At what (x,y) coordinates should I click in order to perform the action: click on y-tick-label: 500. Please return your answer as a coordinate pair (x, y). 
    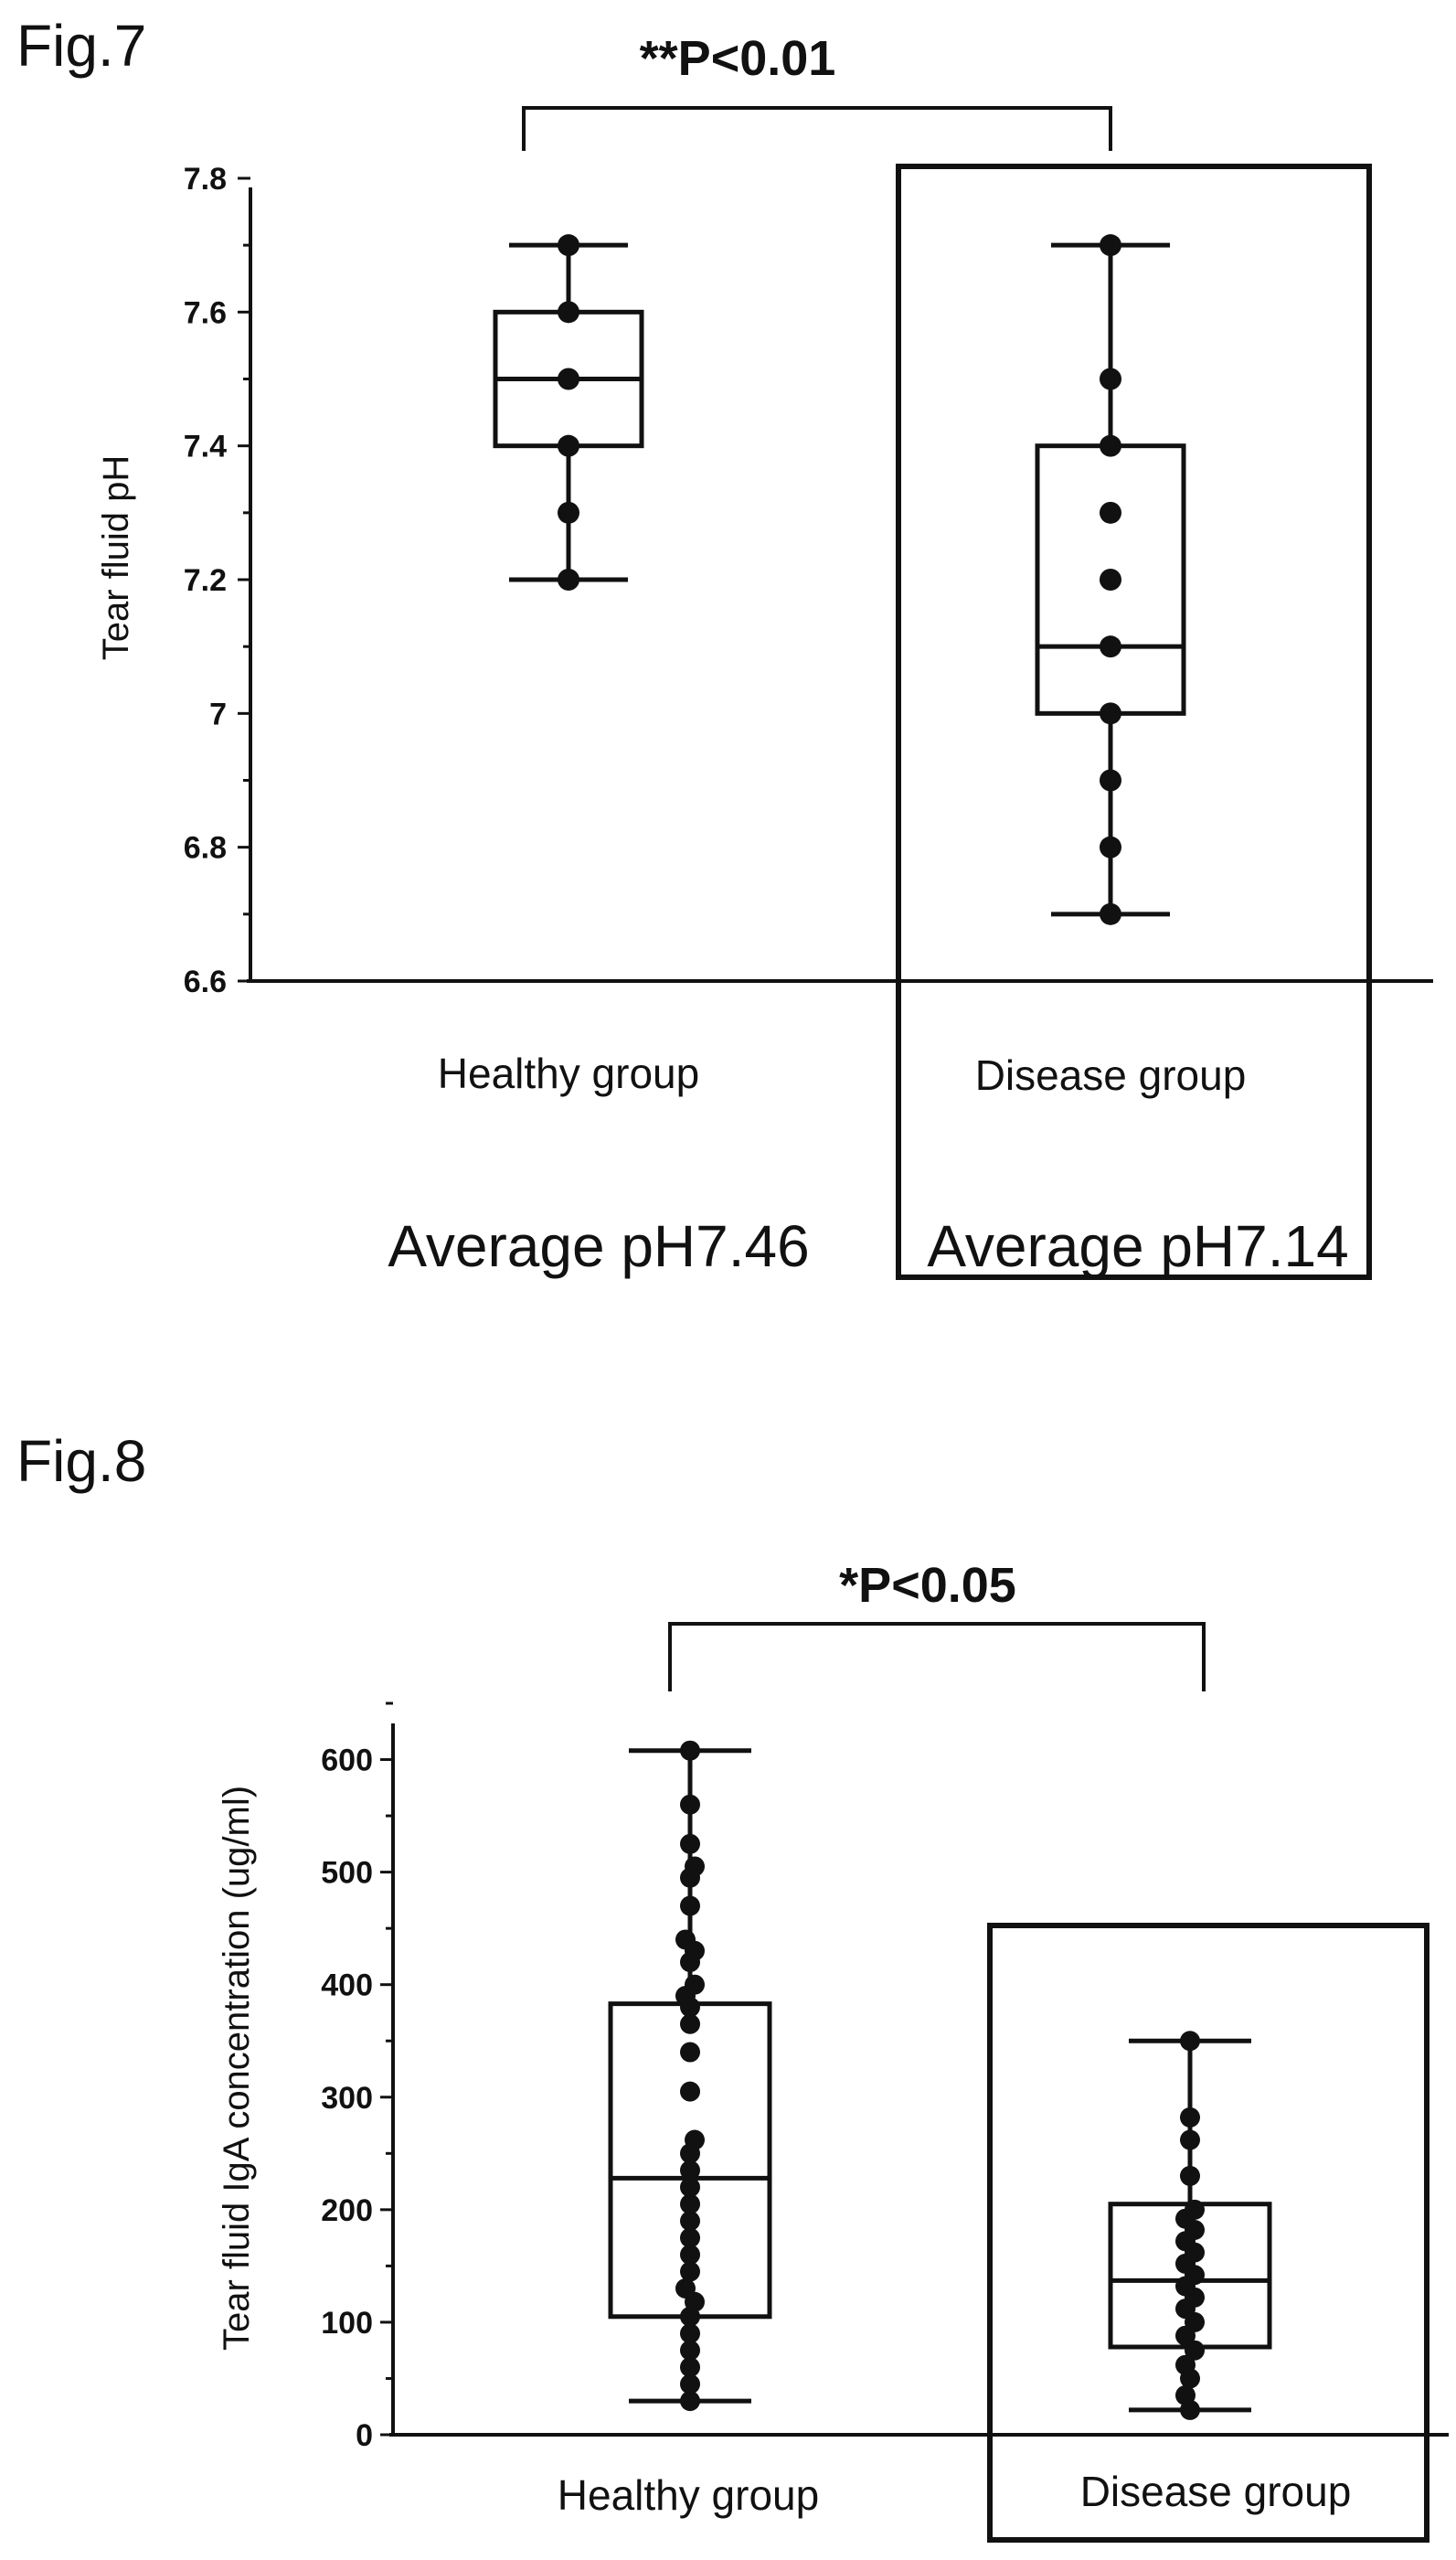
    Looking at the image, I should click on (347, 1873).